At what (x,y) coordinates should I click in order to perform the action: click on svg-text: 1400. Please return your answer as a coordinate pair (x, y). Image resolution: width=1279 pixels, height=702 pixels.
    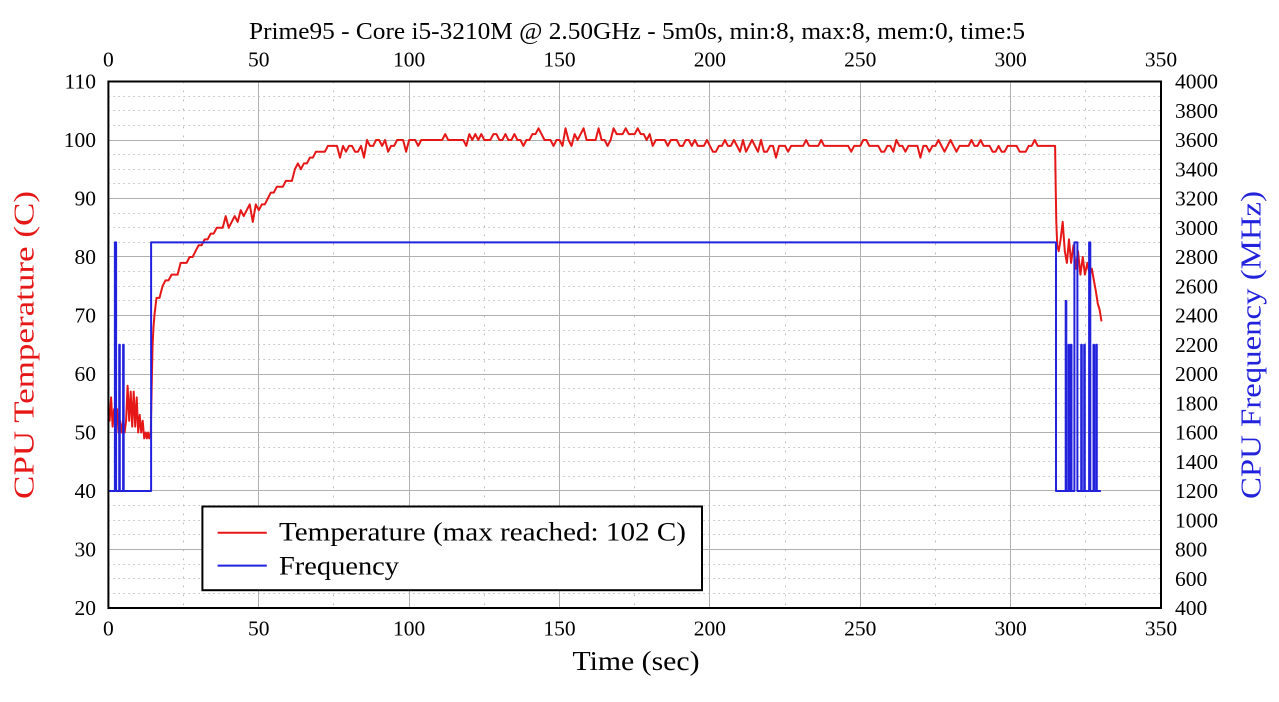
    Looking at the image, I should click on (1196, 462).